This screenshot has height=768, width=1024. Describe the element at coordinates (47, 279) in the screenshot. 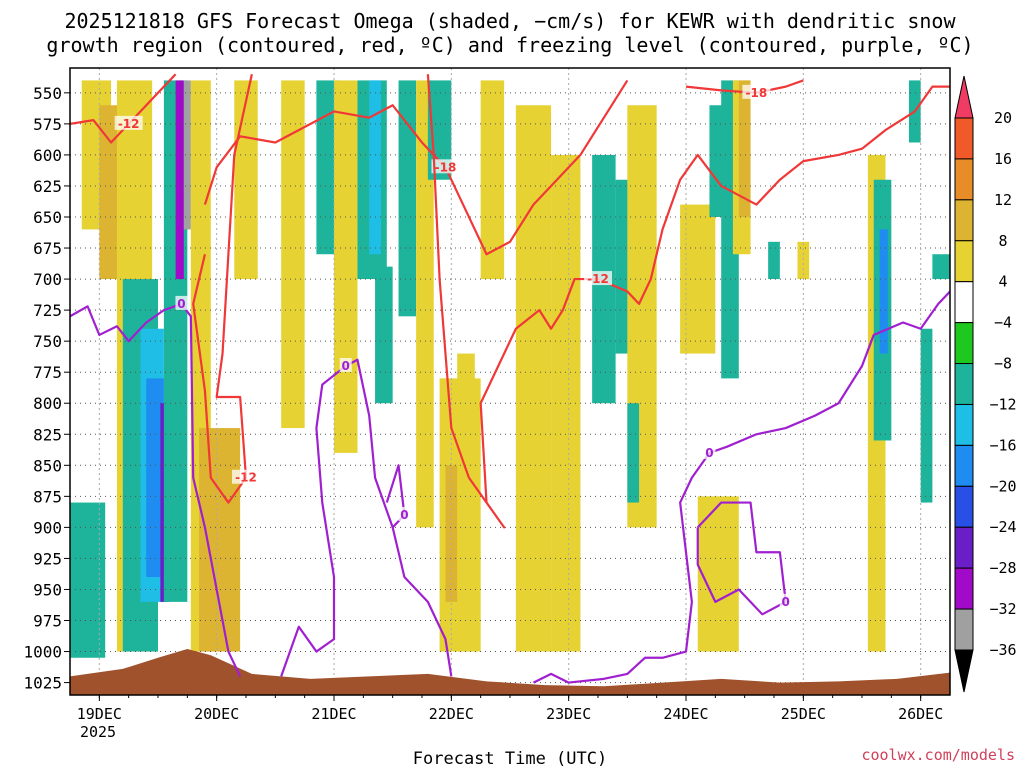

I see `y-tick-label: 700` at that location.